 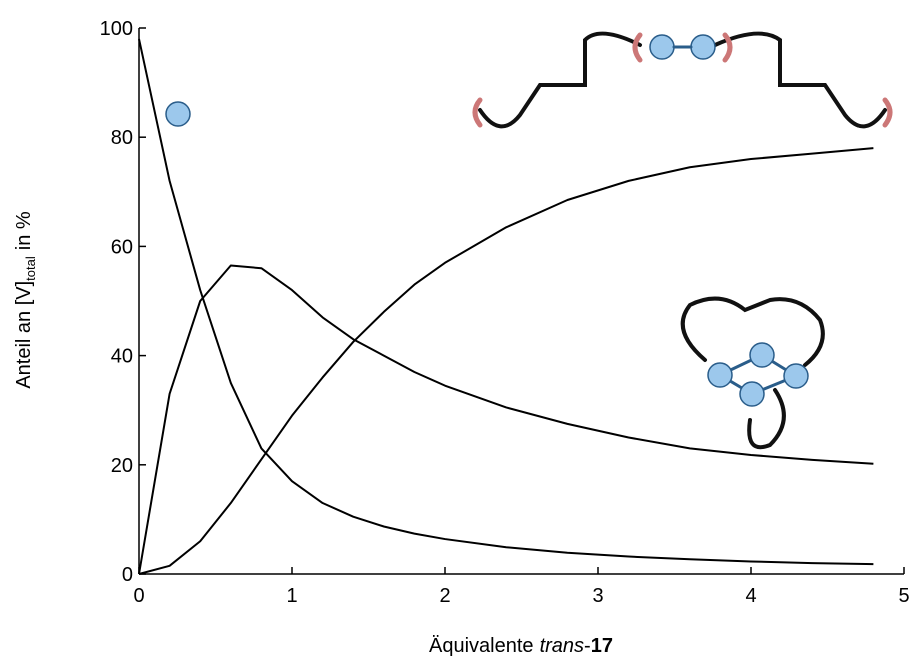 I want to click on x-axis-label: Äquivalente trans-17, so click(x=521, y=646).